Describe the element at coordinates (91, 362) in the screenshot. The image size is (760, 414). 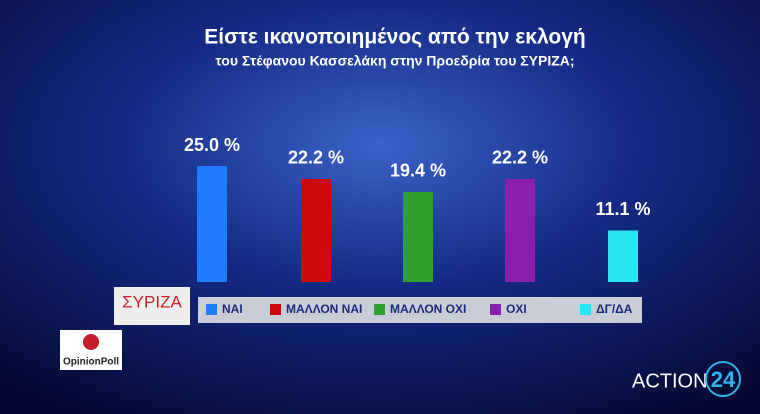
I see `pollster-logo: OpinionPoll` at that location.